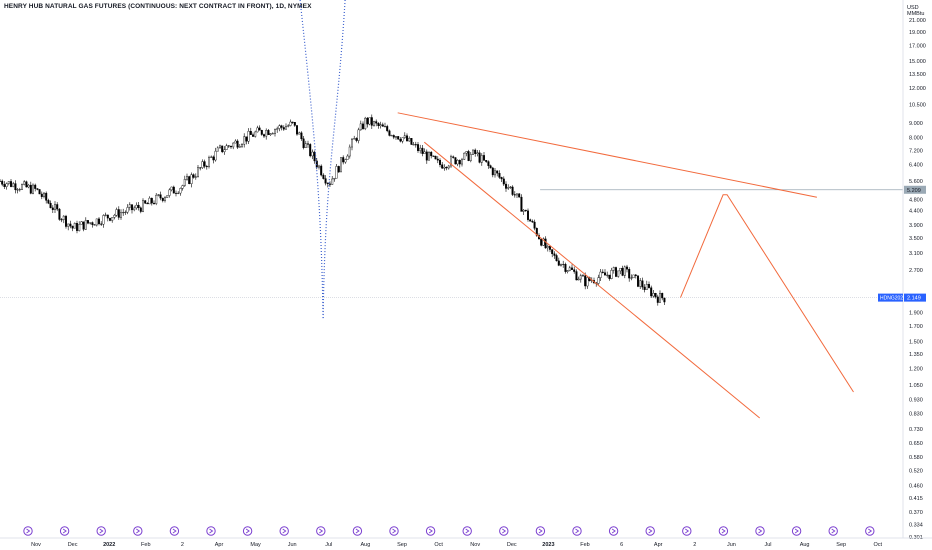 The width and height of the screenshot is (932, 550). Describe the element at coordinates (917, 33) in the screenshot. I see `price-tick-label: 19.000` at that location.